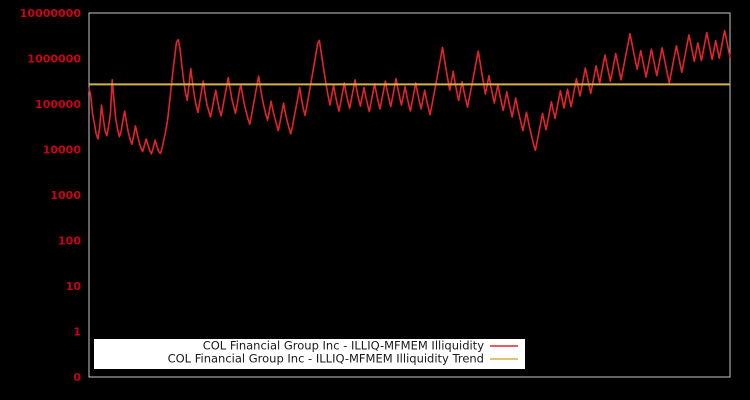 This screenshot has height=400, width=750. What do you see at coordinates (62, 150) in the screenshot?
I see `y-axis-tick-label: 10000` at bounding box center [62, 150].